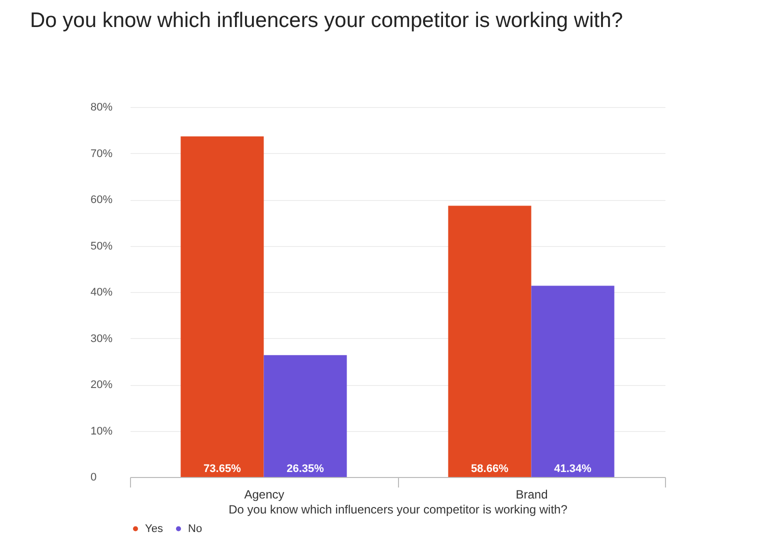 This screenshot has height=546, width=768. Describe the element at coordinates (101, 431) in the screenshot. I see `y-tick-label: 10%` at that location.